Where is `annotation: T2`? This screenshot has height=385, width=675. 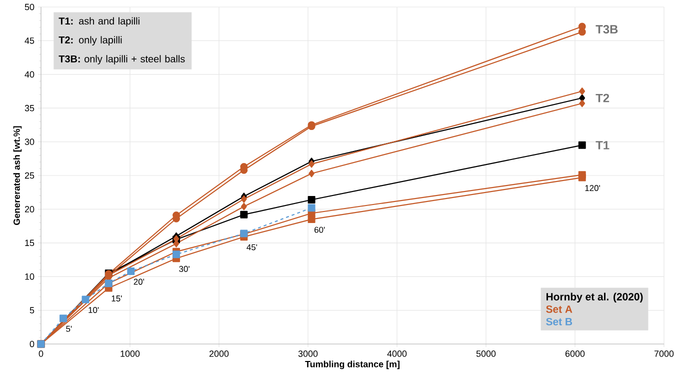 annotation: T2 is located at coordinates (603, 98).